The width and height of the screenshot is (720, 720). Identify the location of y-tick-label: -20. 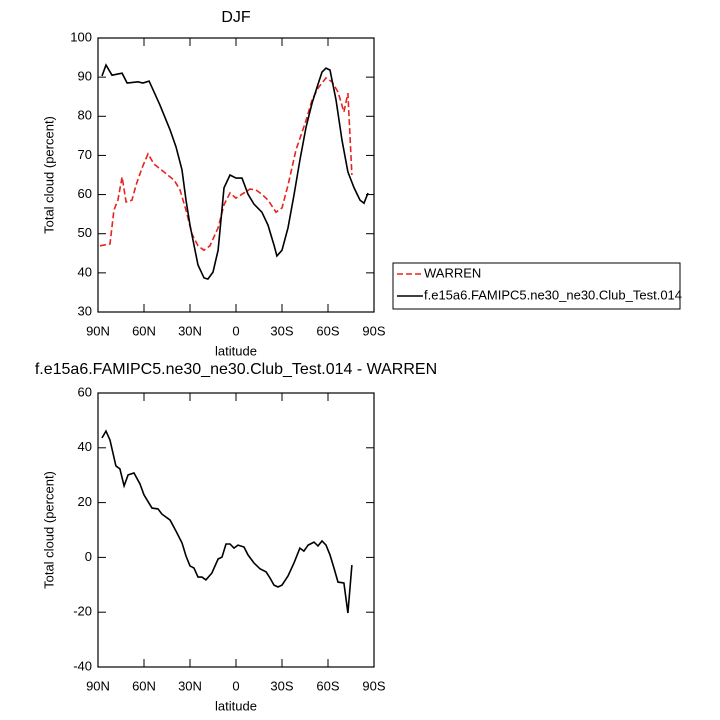
(82, 611).